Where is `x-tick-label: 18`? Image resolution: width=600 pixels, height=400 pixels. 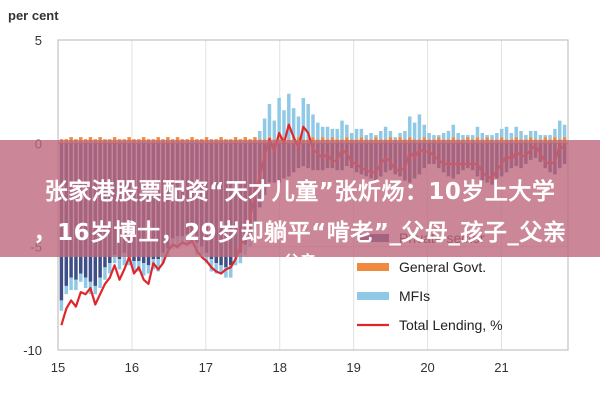
x-tick-label: 18 is located at coordinates (280, 367).